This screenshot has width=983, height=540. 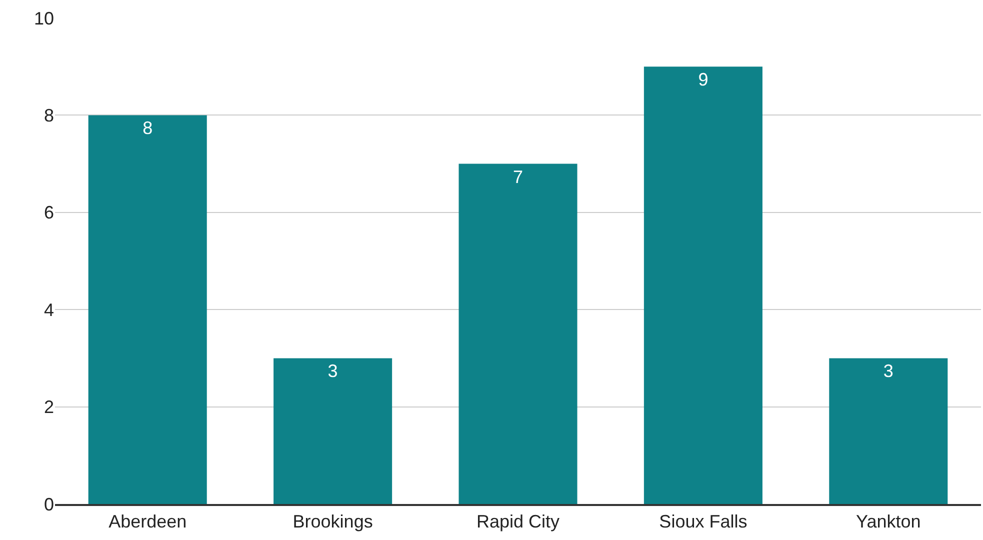 What do you see at coordinates (518, 176) in the screenshot?
I see `data-label: 7` at bounding box center [518, 176].